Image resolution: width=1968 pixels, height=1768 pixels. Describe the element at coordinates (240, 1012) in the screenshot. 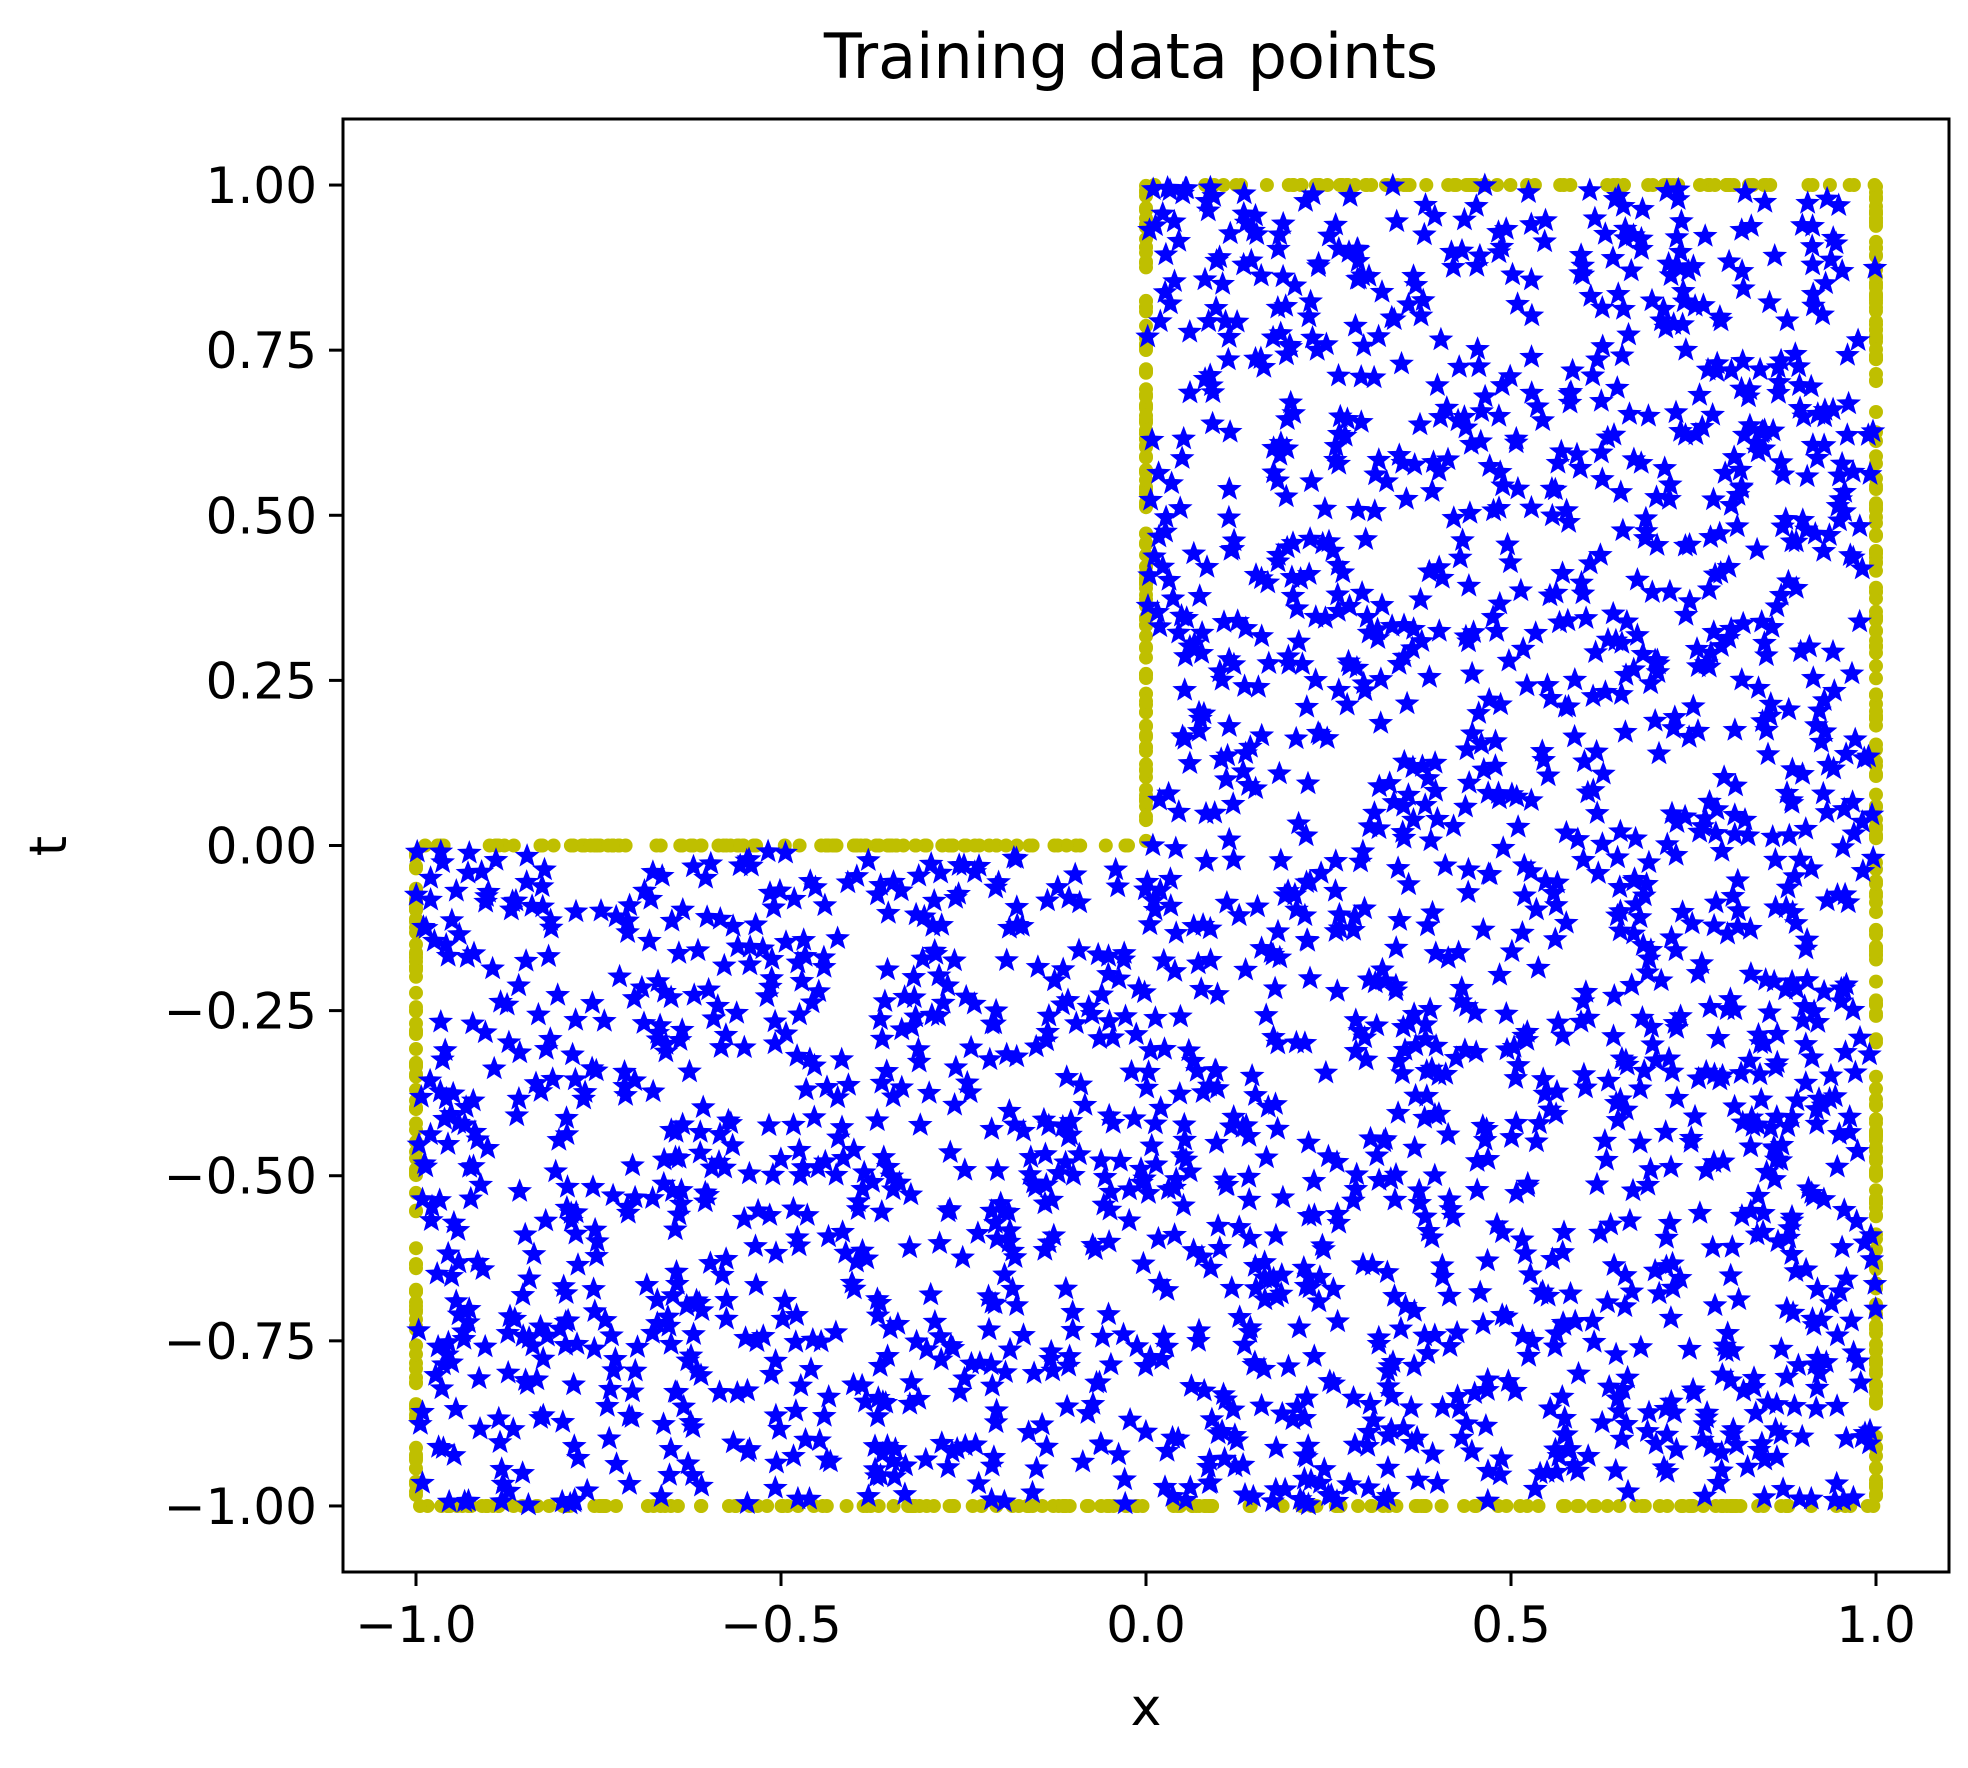

I see `y-tick-label: −0.25` at that location.